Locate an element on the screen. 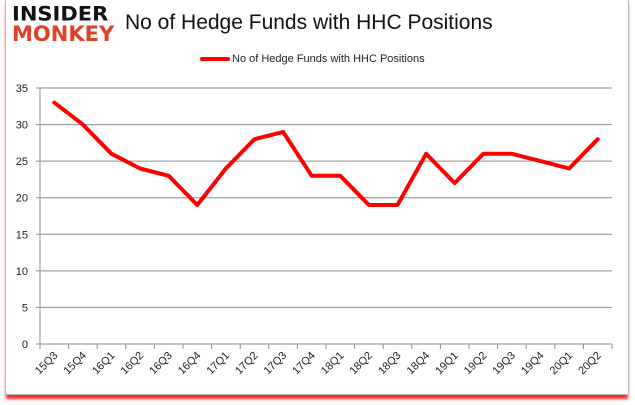 This screenshot has height=405, width=635. legend-line-swatch-icon is located at coordinates (215, 59).